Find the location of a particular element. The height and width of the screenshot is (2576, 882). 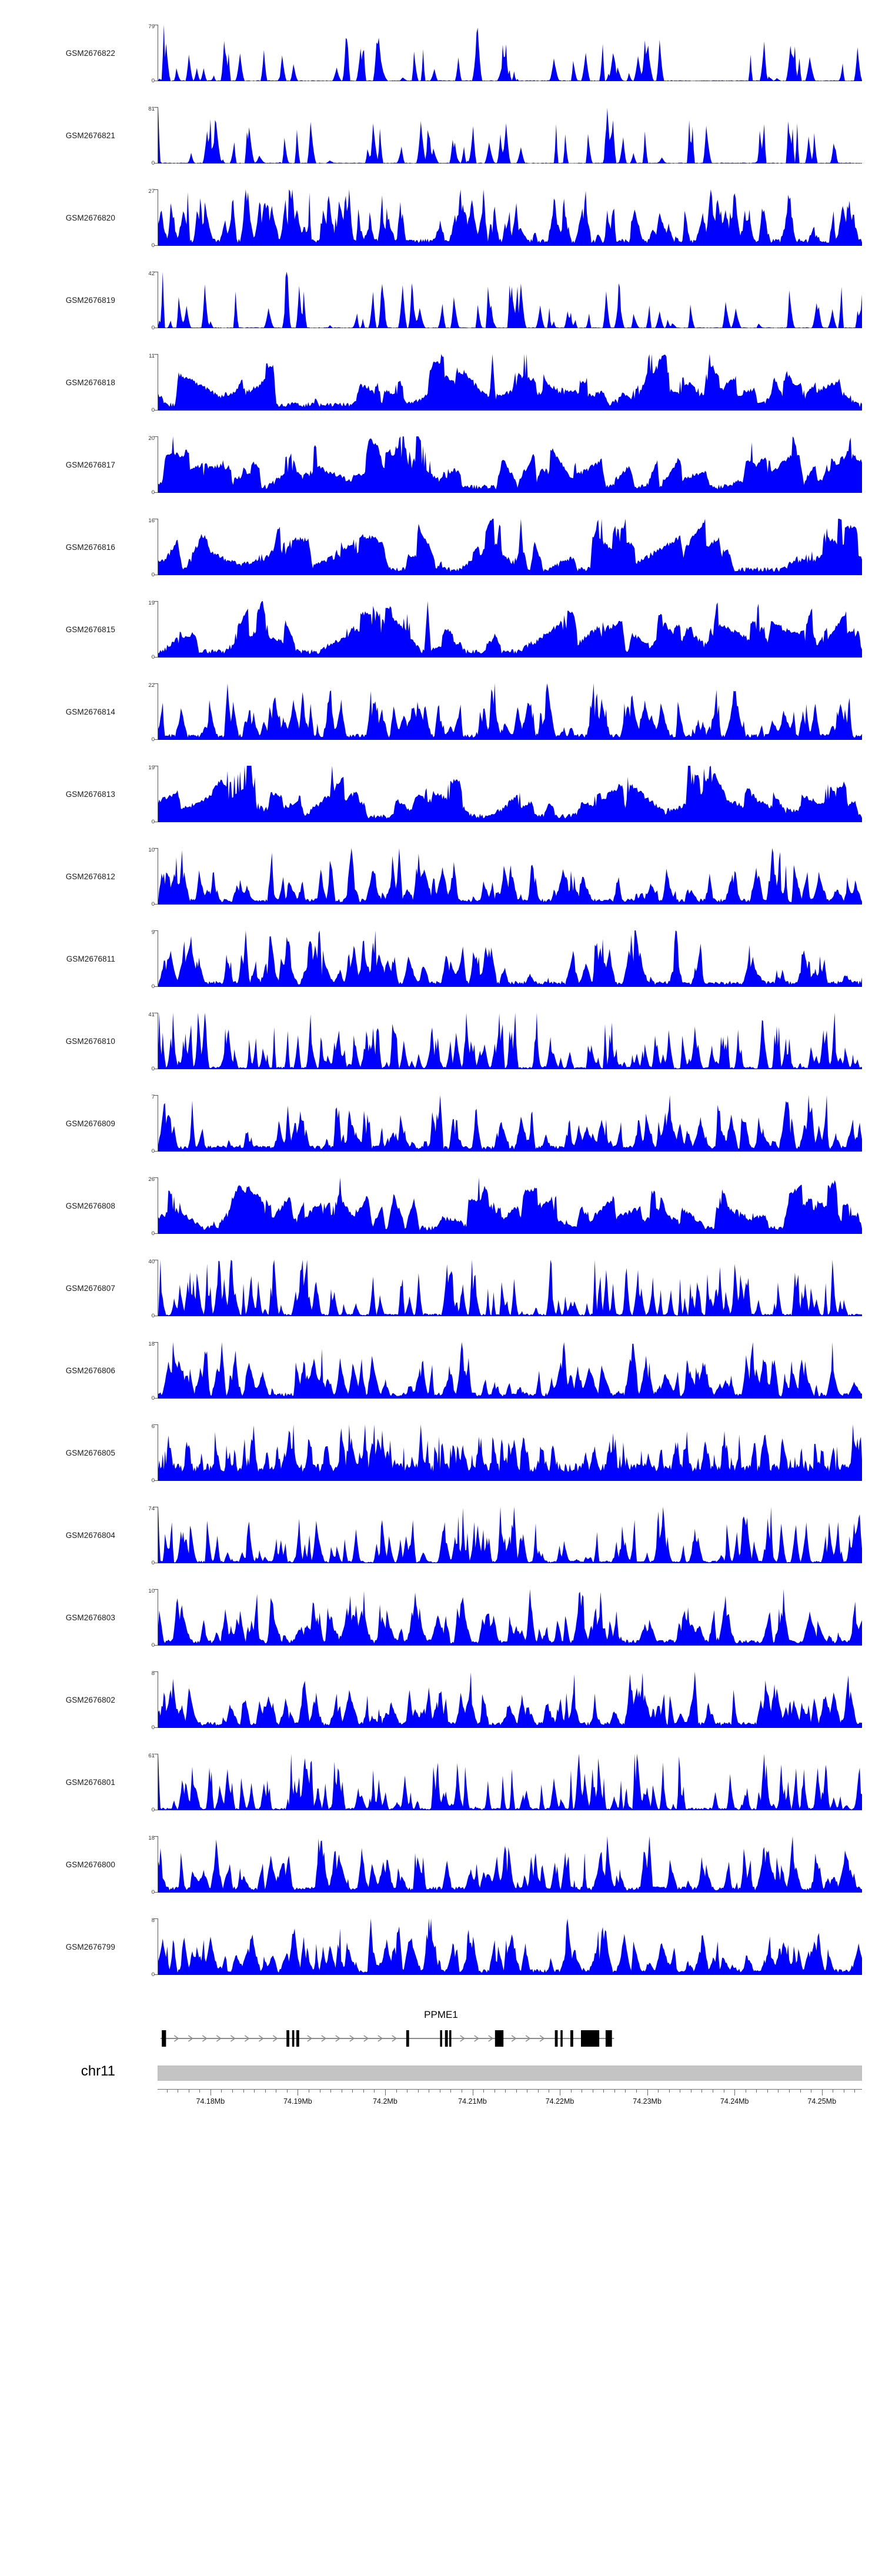

track-label: GSM2676807 is located at coordinates (90, 1288).